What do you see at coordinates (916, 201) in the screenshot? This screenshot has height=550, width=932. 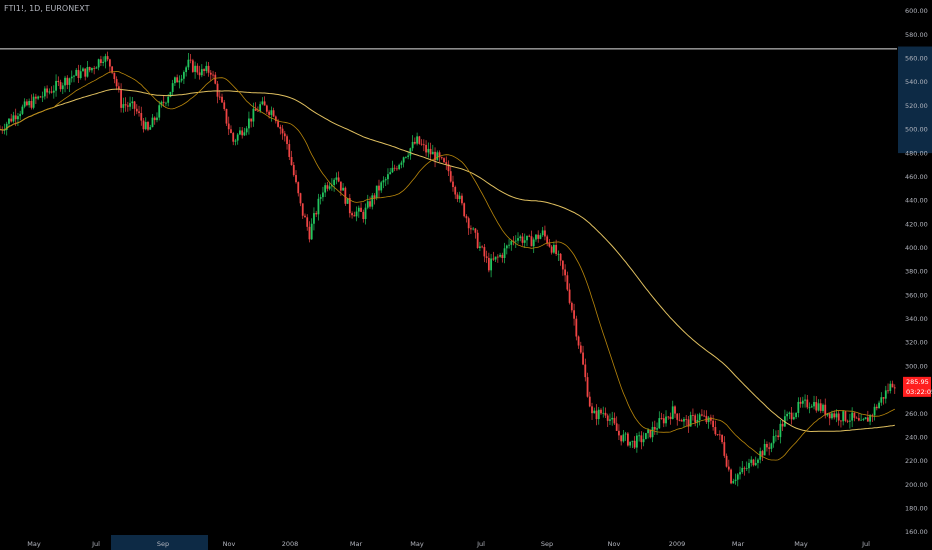 I see `y-tick-label: 440.00` at bounding box center [916, 201].